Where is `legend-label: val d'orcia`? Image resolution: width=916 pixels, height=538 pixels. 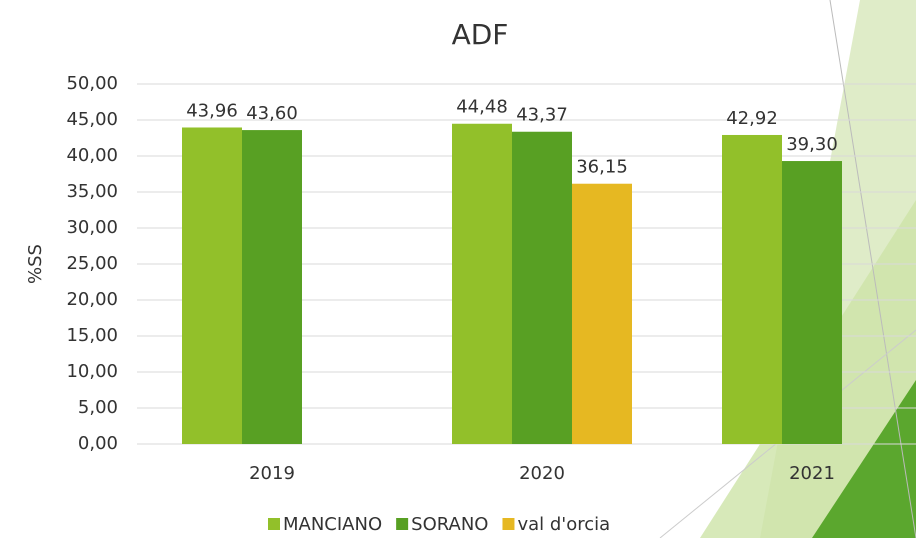 legend-label: val d'orcia is located at coordinates (563, 524).